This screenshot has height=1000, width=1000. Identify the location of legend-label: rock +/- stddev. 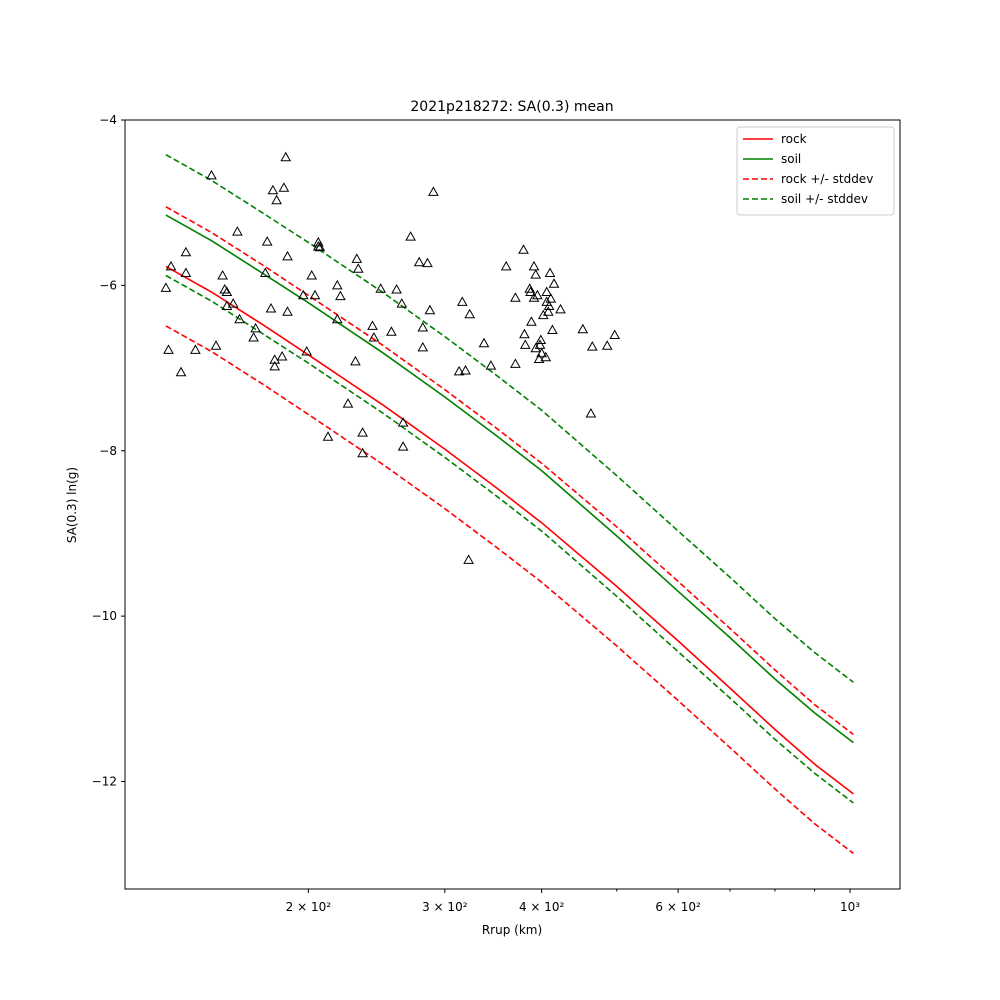
(827, 179).